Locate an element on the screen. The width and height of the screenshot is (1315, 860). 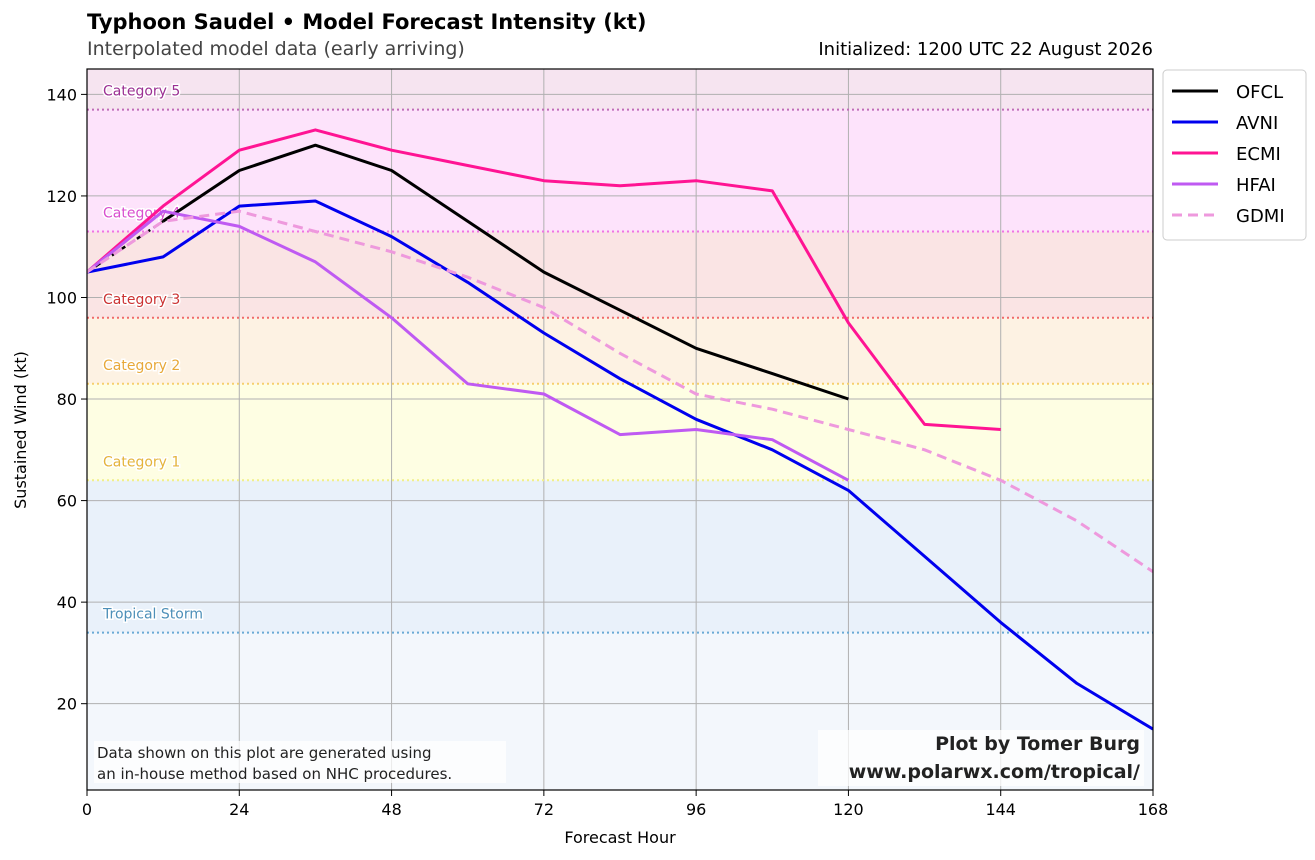
band-tropical-storm is located at coordinates (620, 556).